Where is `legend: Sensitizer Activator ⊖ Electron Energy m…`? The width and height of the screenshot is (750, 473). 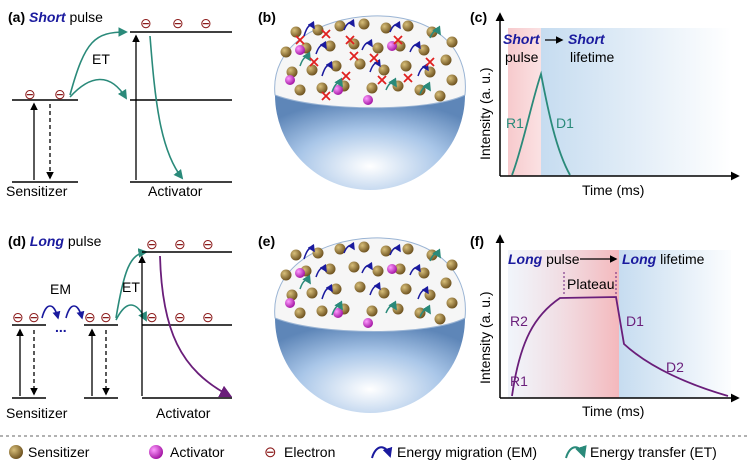 legend: Sensitizer Activator ⊖ Electron Energy m… is located at coordinates (363, 452).